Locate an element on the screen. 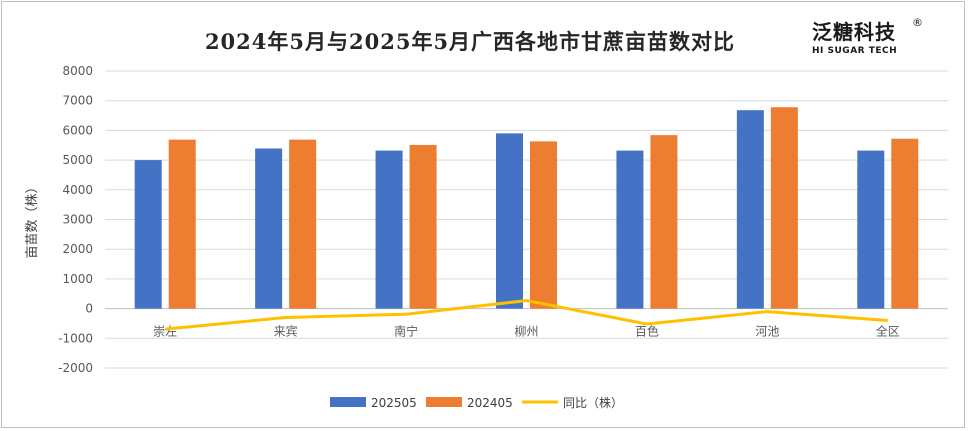 The height and width of the screenshot is (431, 968). bar-202505-南宁 is located at coordinates (389, 229).